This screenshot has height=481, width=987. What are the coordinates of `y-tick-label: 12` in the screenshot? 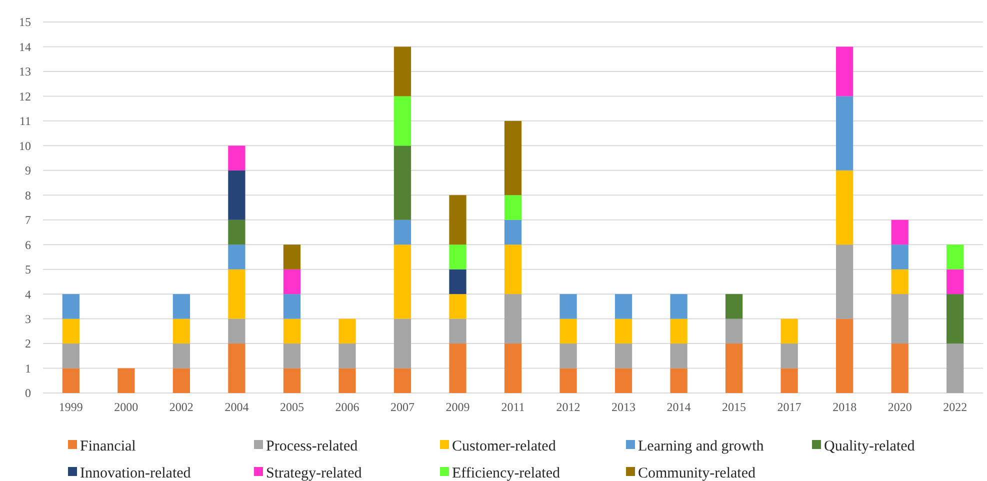 It's located at (25, 96).